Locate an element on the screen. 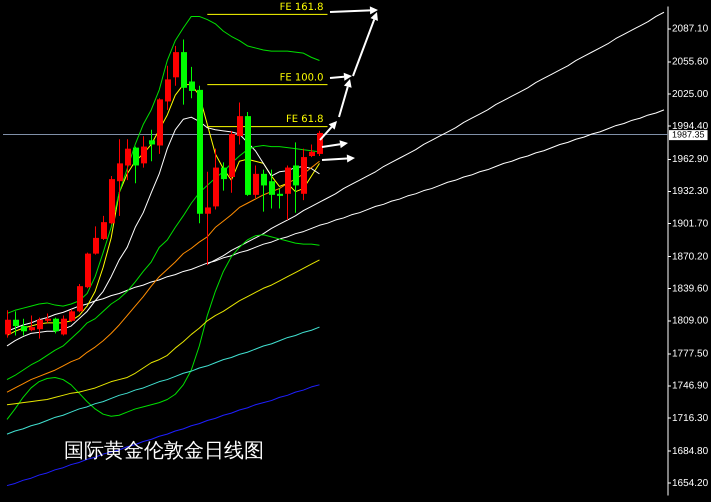  y-tick-label: 2087.10 is located at coordinates (690, 29).